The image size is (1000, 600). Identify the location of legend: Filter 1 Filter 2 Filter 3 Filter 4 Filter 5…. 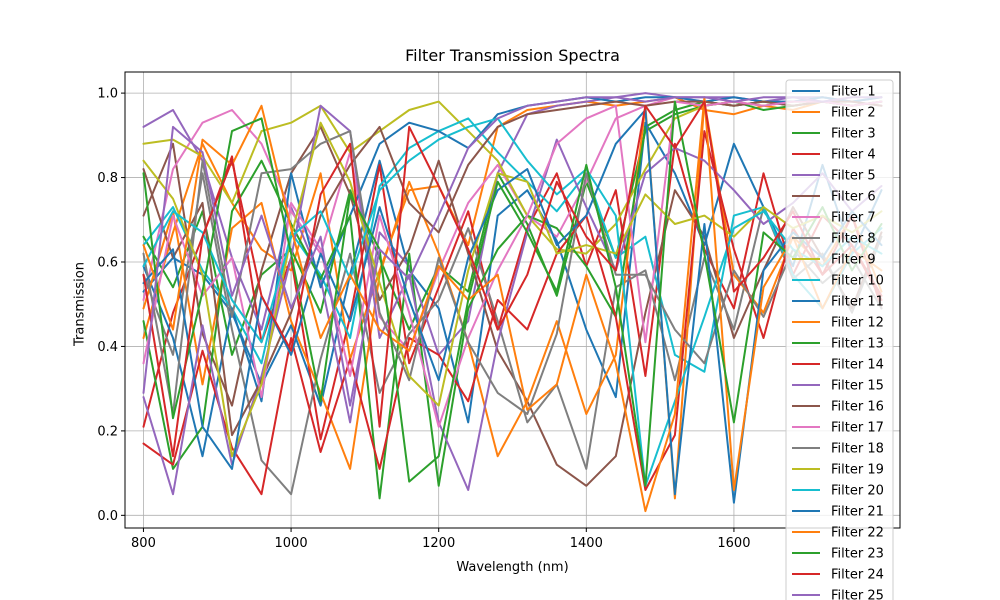
(839, 339).